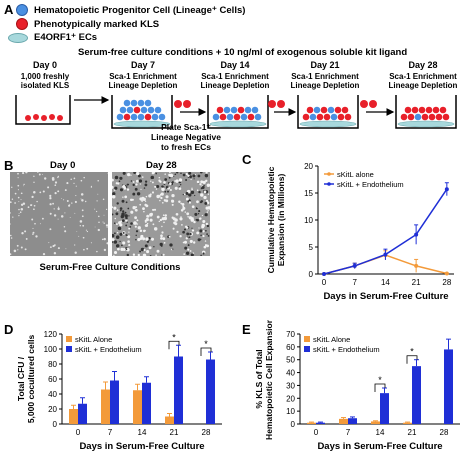 Image resolution: width=474 pixels, height=460 pixels. I want to click on y-tick-label: 80, so click(52, 364).